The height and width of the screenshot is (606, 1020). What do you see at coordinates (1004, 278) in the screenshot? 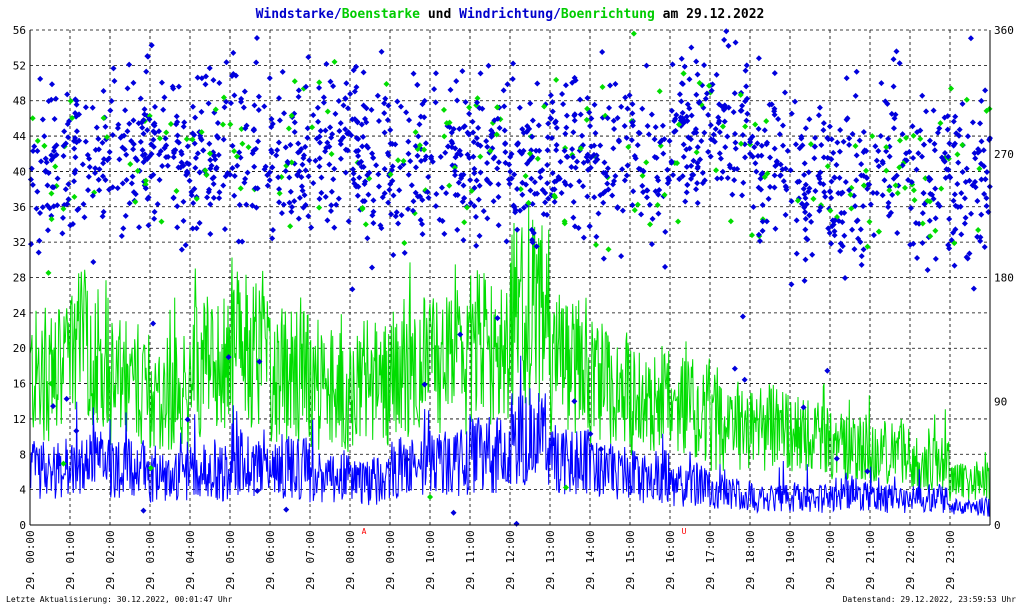
I see `y-axis-right-labels: 0 90 180 270 360` at bounding box center [1004, 278].